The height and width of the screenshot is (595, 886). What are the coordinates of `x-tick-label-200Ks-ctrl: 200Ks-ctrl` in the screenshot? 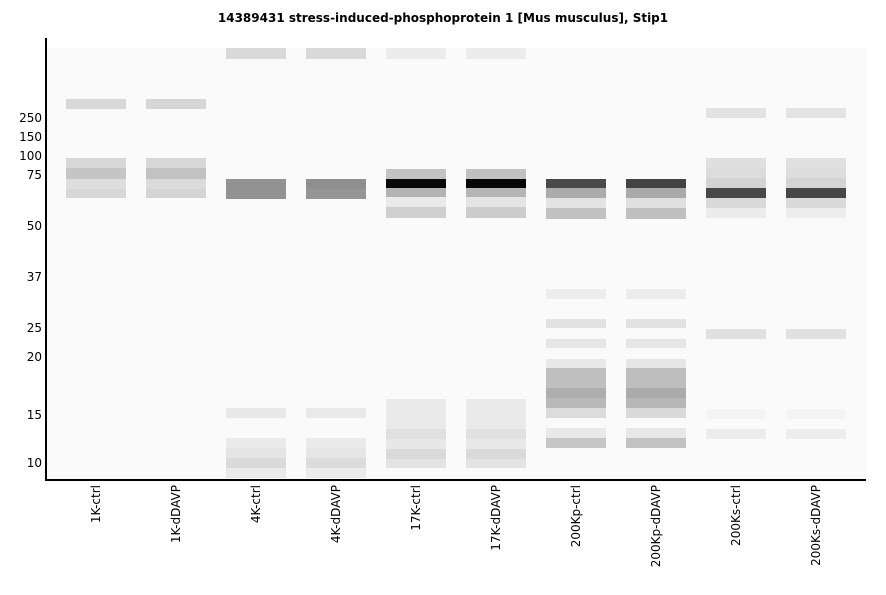 It's located at (736, 515).